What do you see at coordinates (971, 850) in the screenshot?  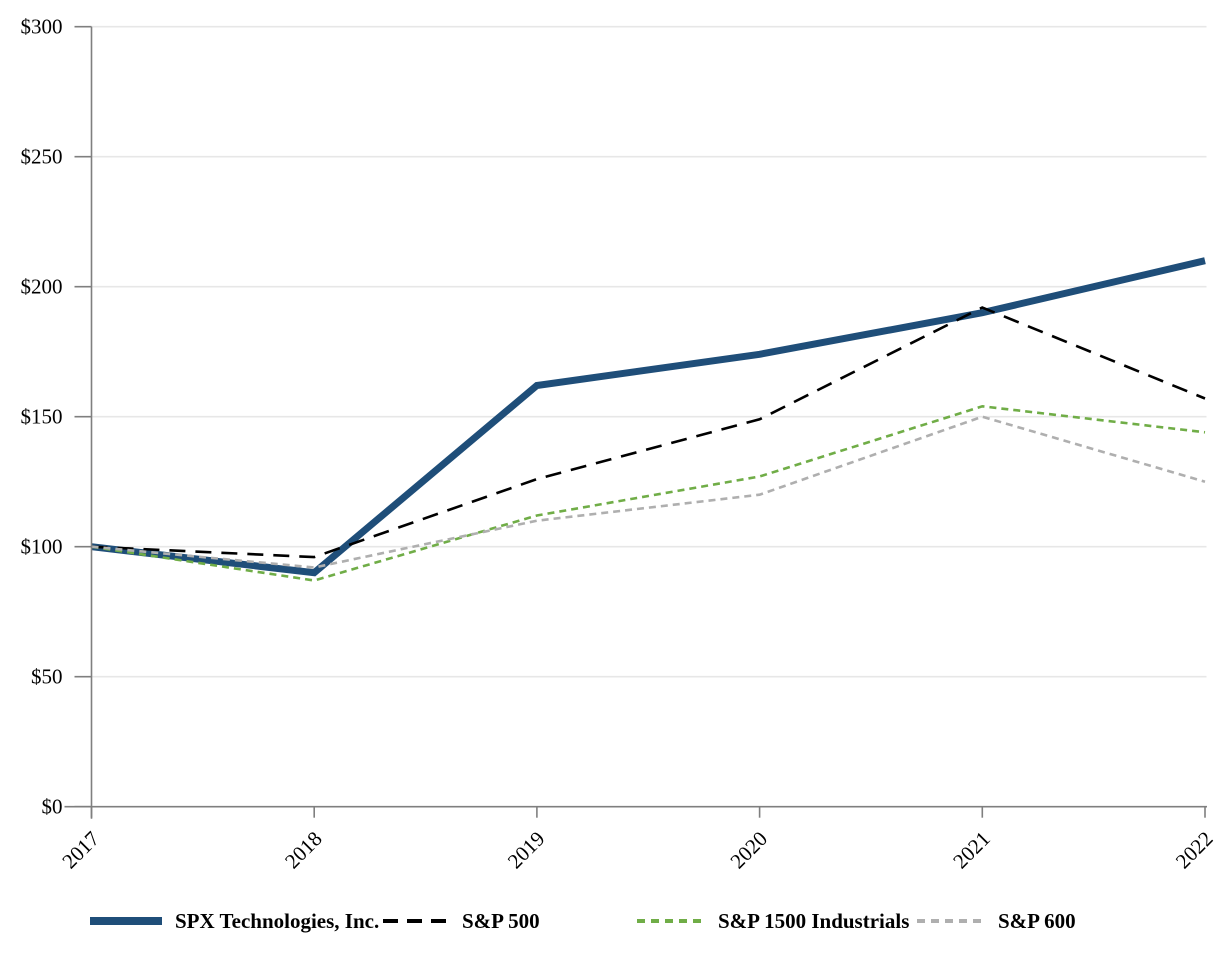 I see `x-axis-tick-label: 2021` at bounding box center [971, 850].